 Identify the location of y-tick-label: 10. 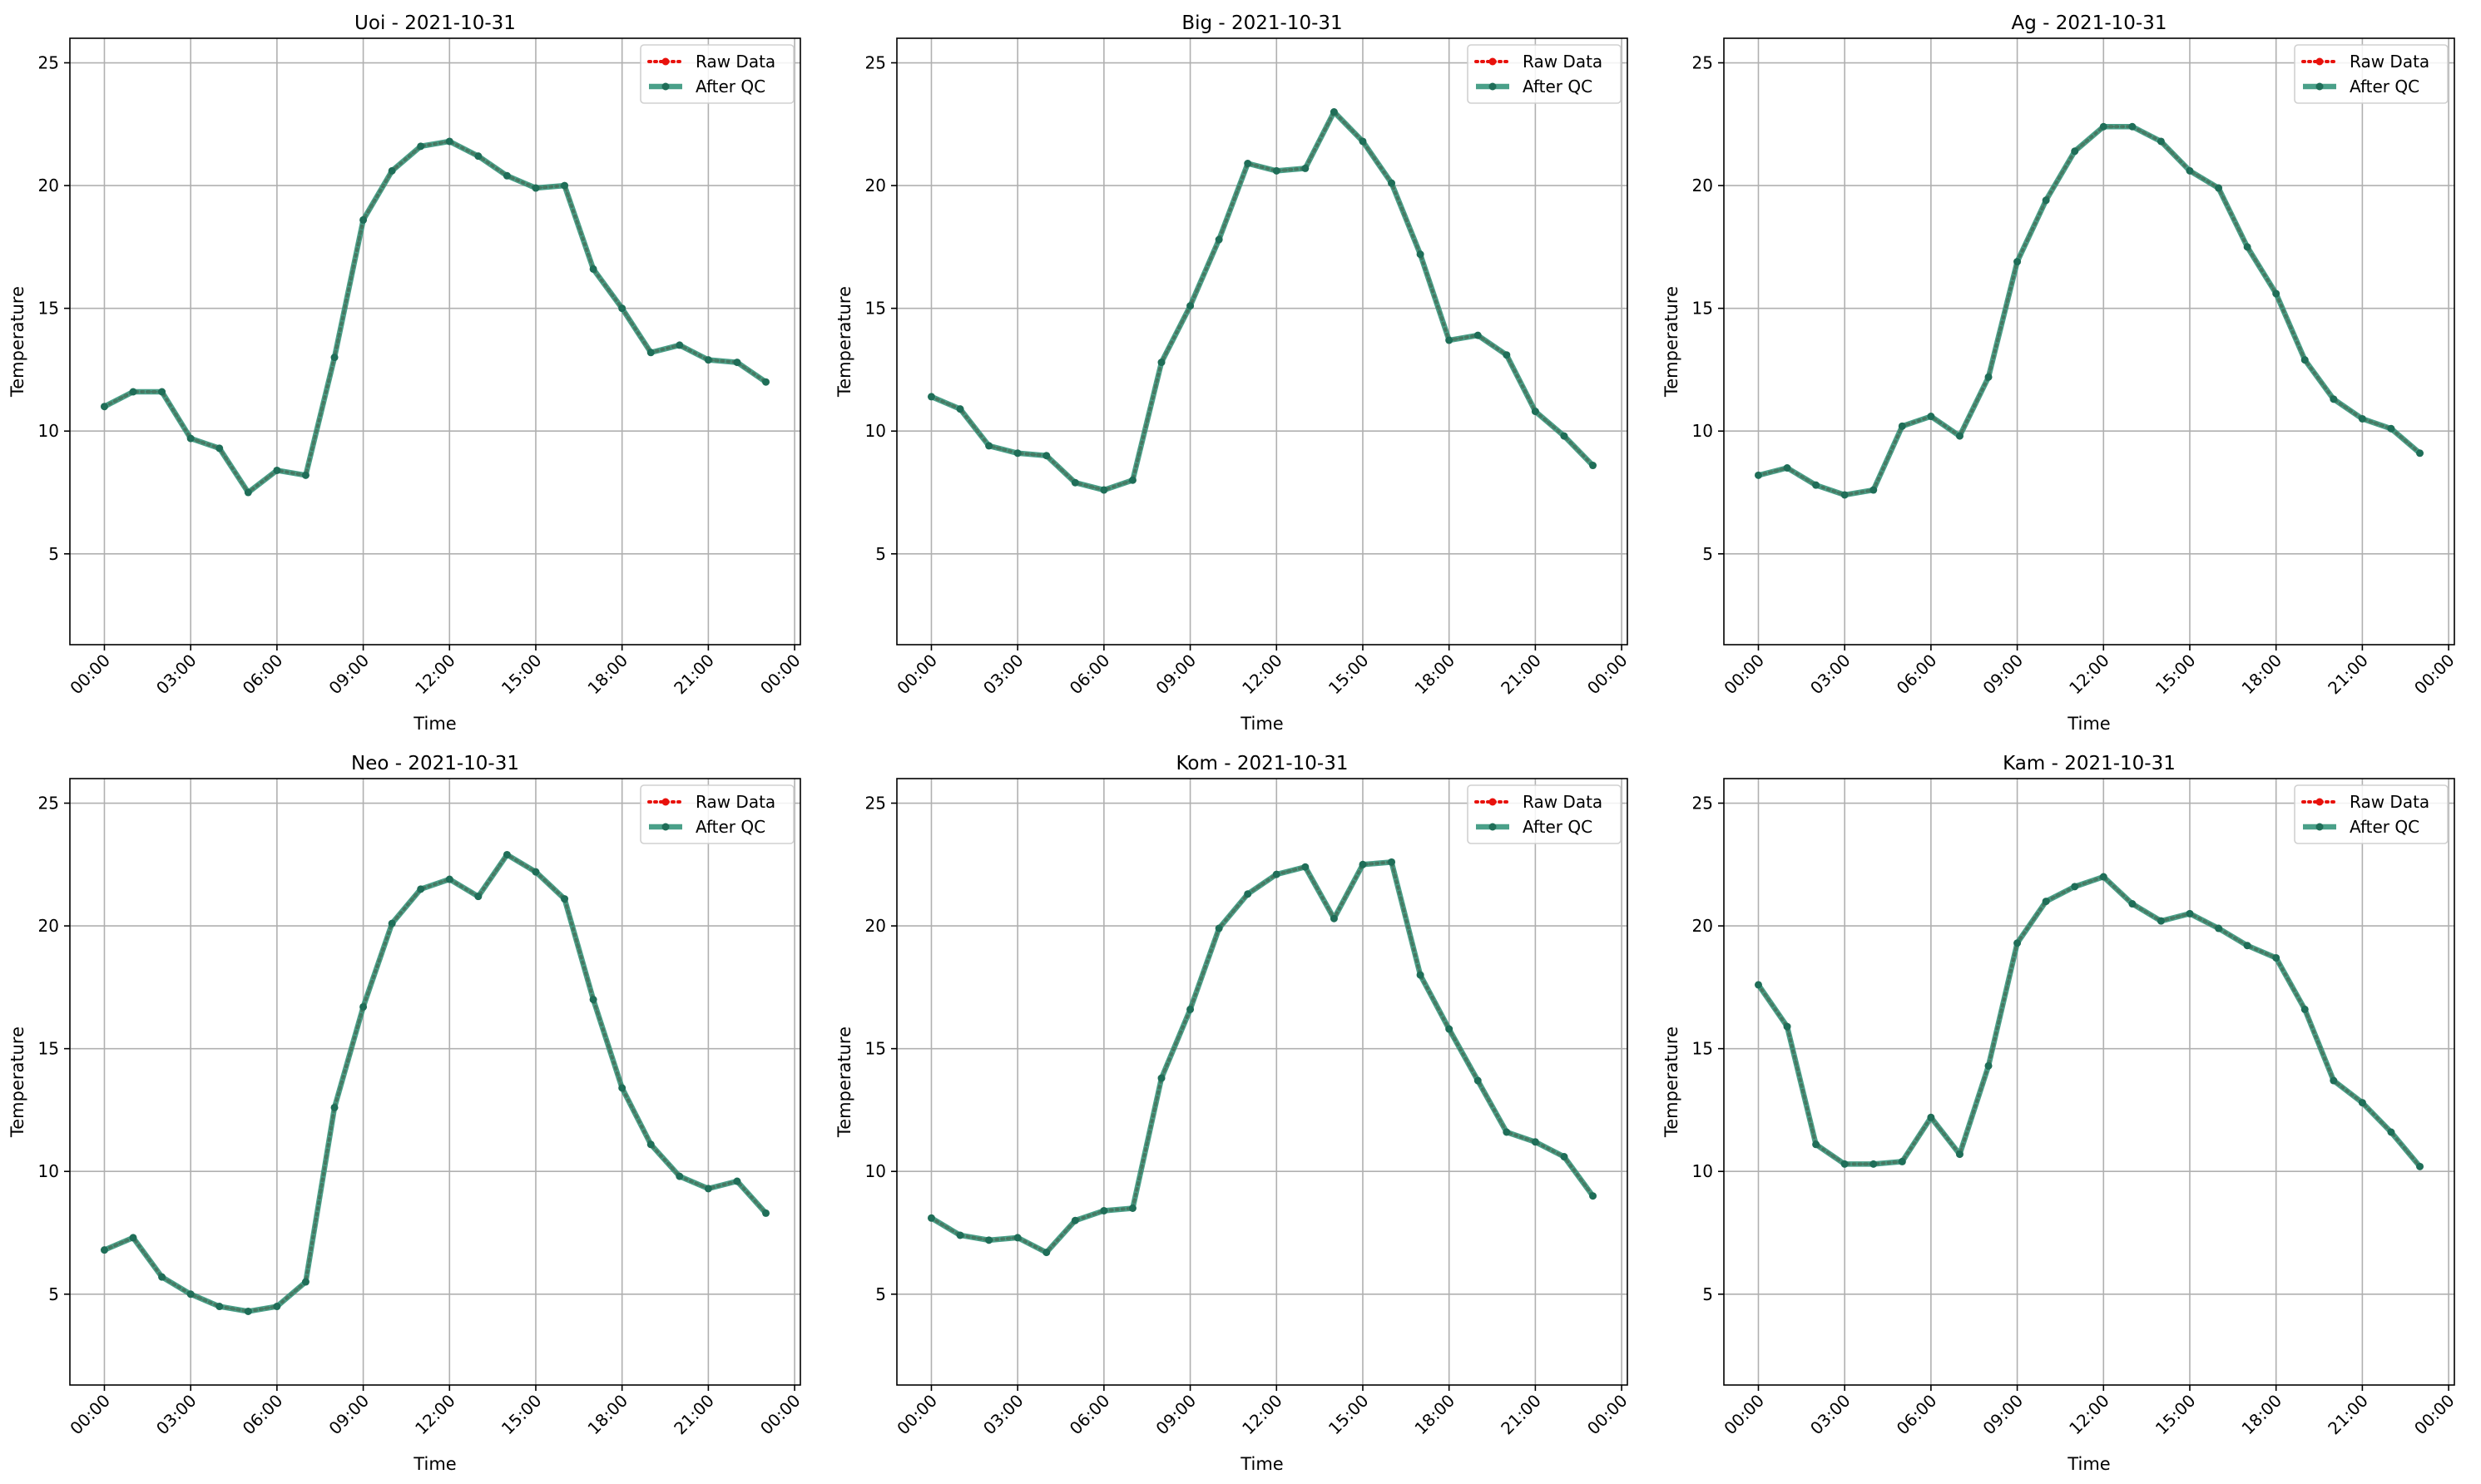
(48, 1171).